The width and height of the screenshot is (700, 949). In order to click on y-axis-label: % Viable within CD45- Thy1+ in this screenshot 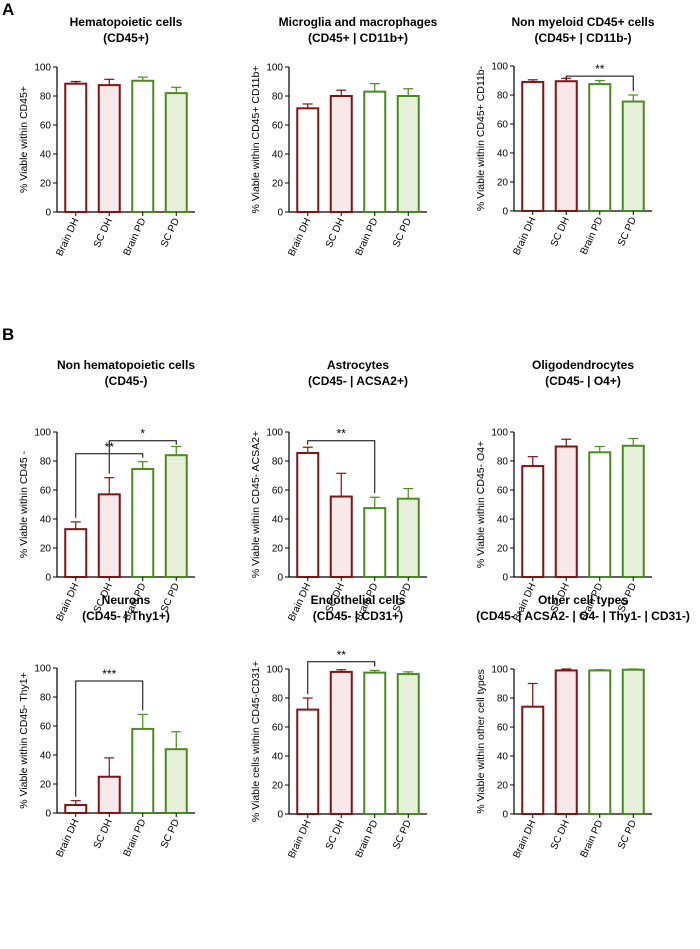, I will do `click(24, 740)`.